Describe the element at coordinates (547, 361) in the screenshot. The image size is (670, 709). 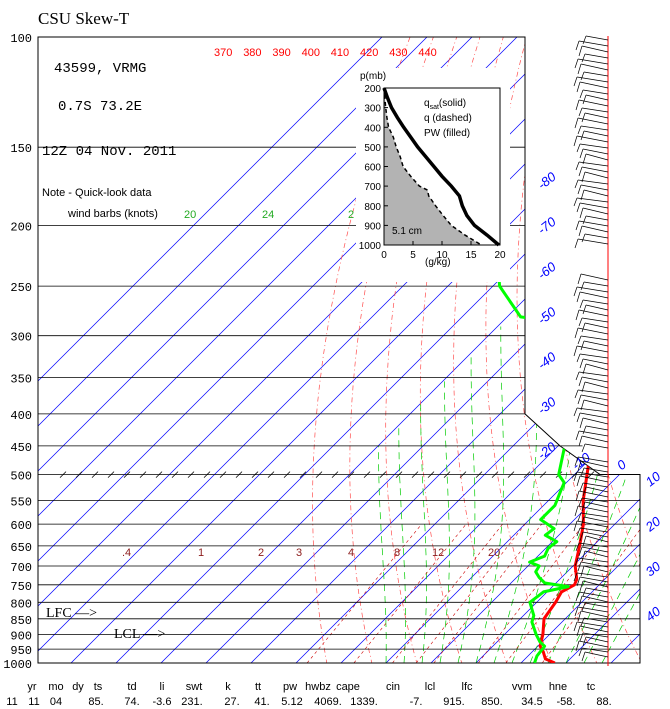
I see `isotherm-label: -40` at that location.